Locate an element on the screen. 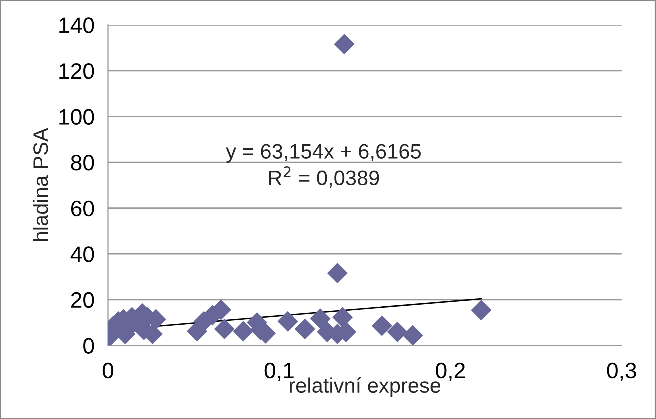  y-tick-label: 100 is located at coordinates (77, 117).